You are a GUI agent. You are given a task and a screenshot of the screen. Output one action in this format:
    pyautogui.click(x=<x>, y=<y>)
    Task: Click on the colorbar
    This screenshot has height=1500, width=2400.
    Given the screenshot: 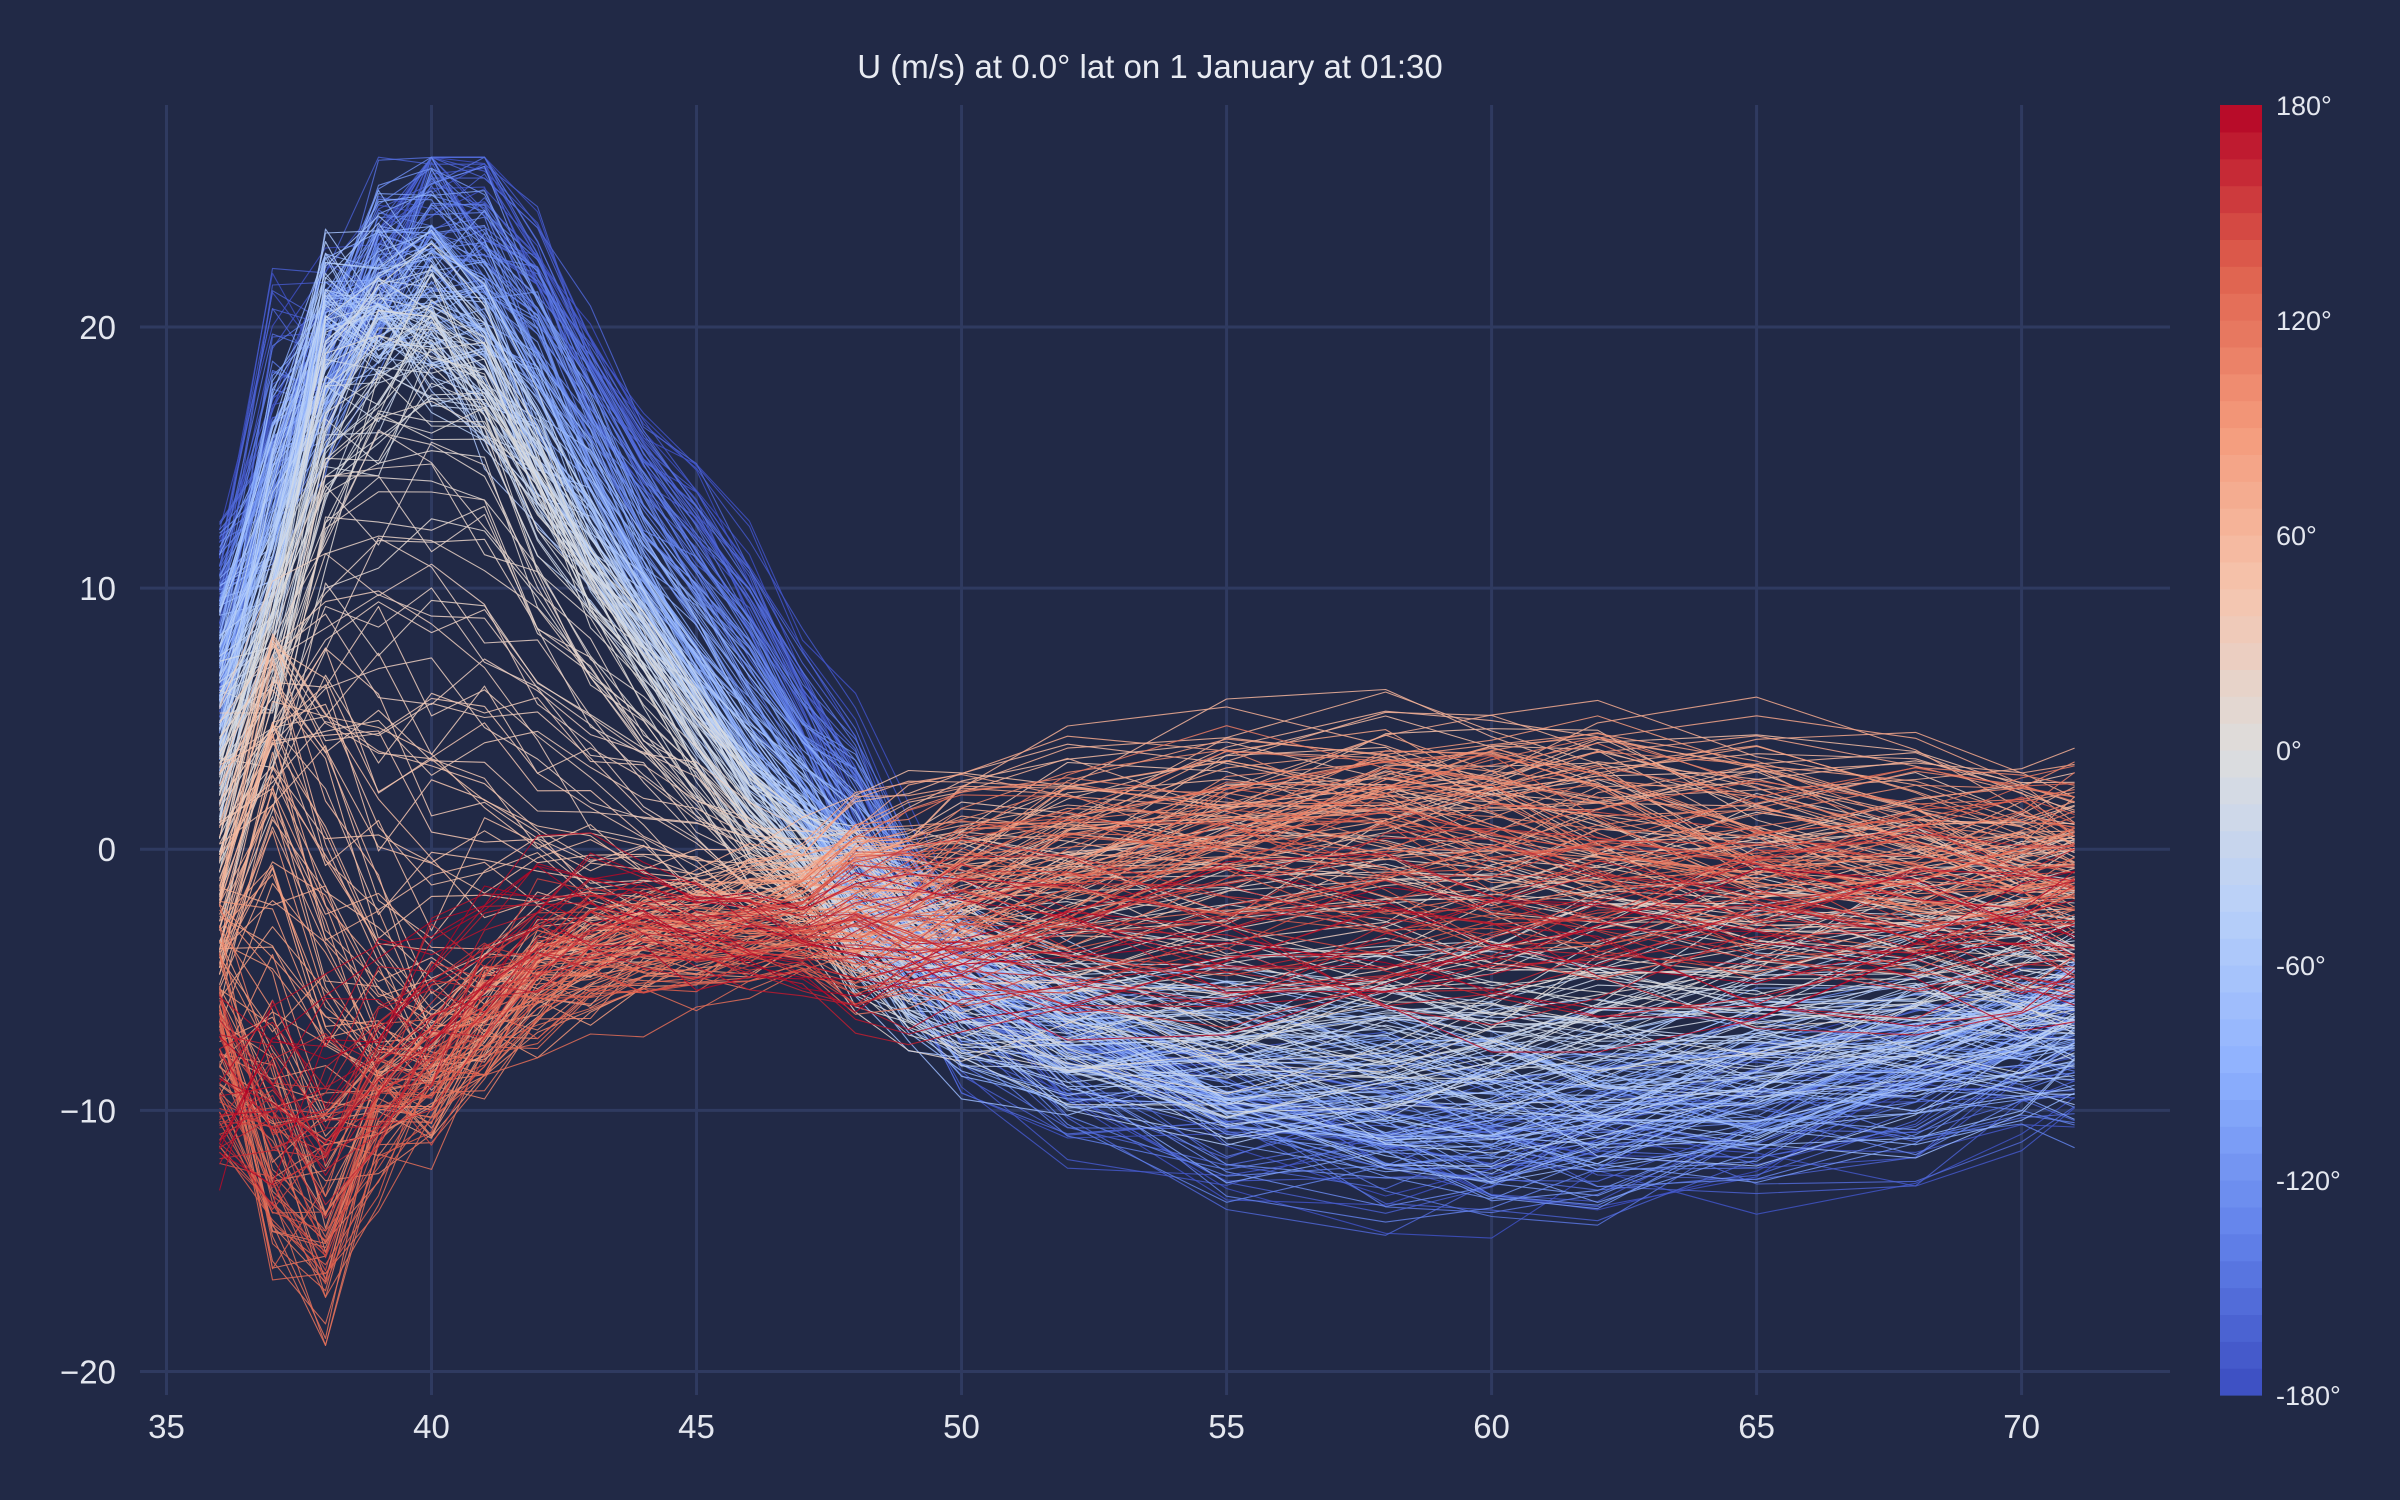 What is the action you would take?
    pyautogui.click(x=2241, y=750)
    